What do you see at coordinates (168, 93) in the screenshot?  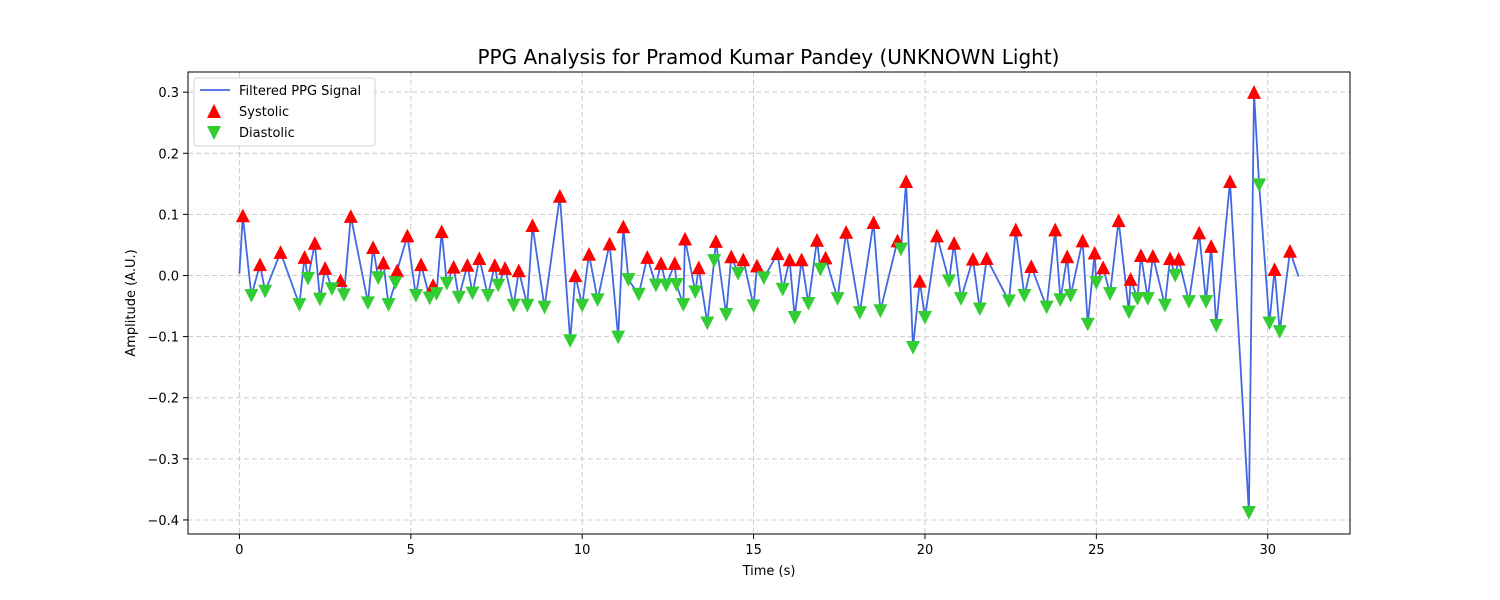 I see `y-tick-label: 0.3` at bounding box center [168, 93].